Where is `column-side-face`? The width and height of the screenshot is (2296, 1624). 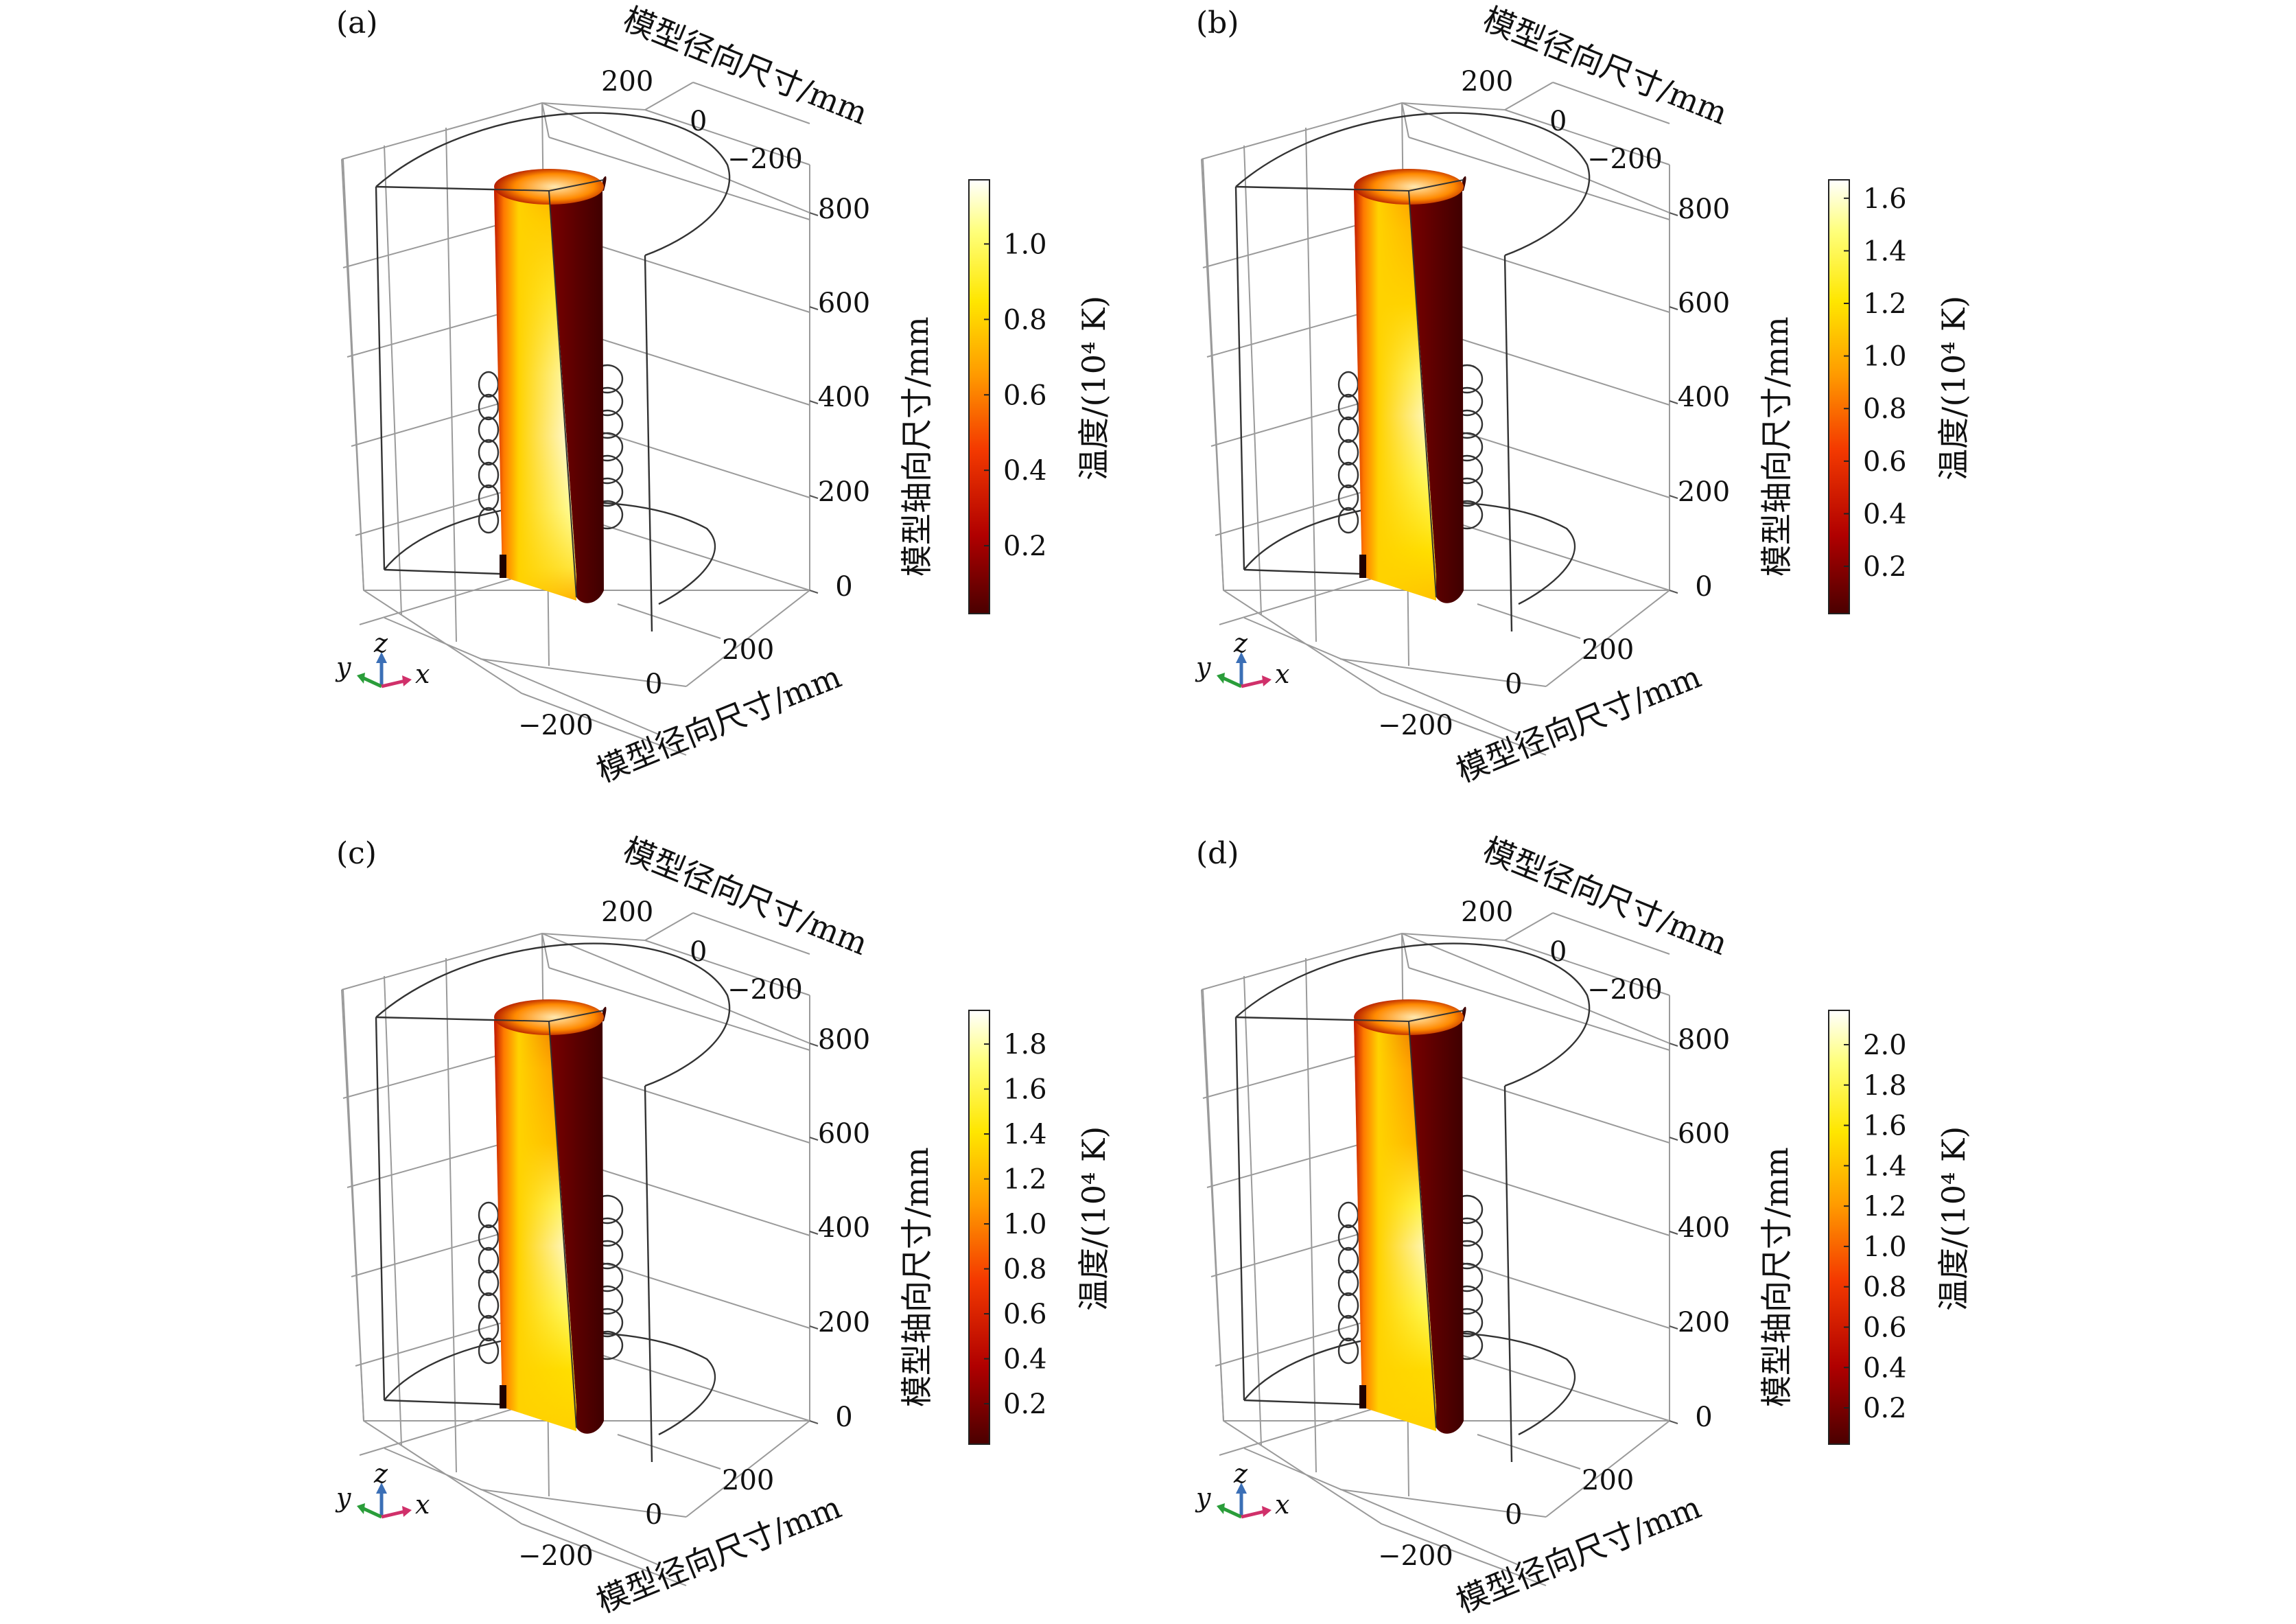 column-side-face is located at coordinates (1437, 389).